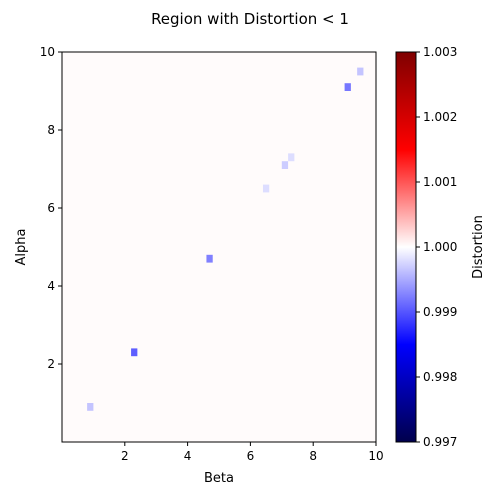  I want to click on y-tick-label: 2, so click(51, 364).